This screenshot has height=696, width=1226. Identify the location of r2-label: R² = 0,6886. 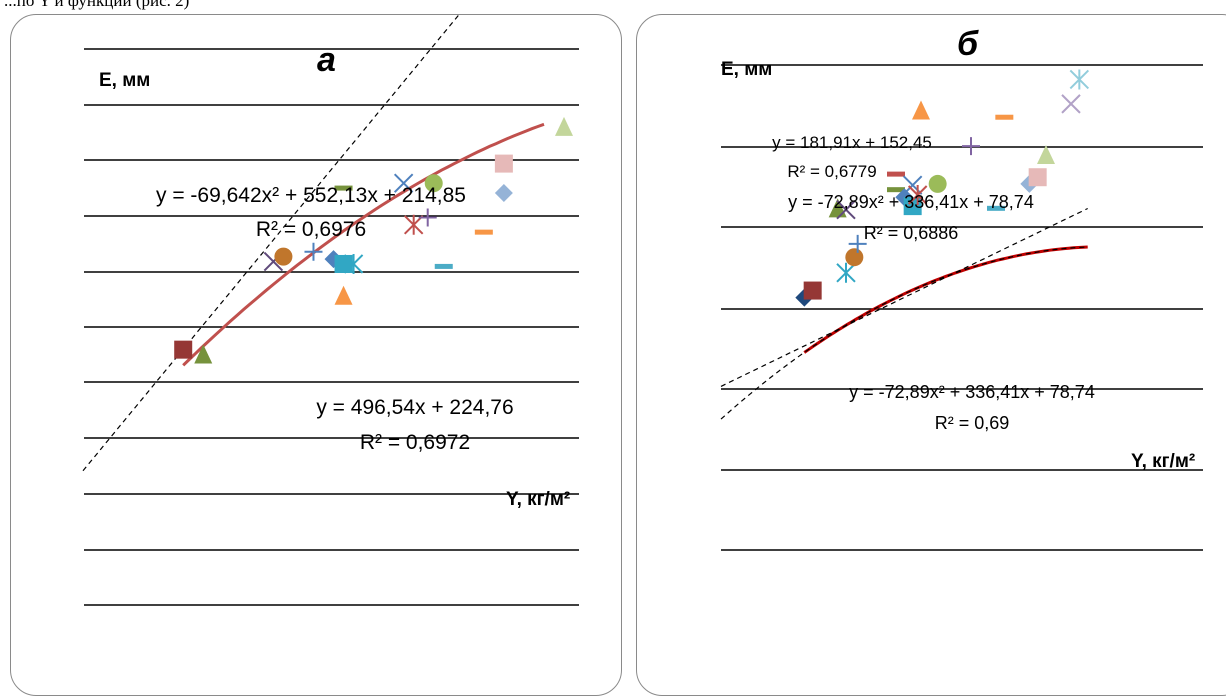
(911, 233).